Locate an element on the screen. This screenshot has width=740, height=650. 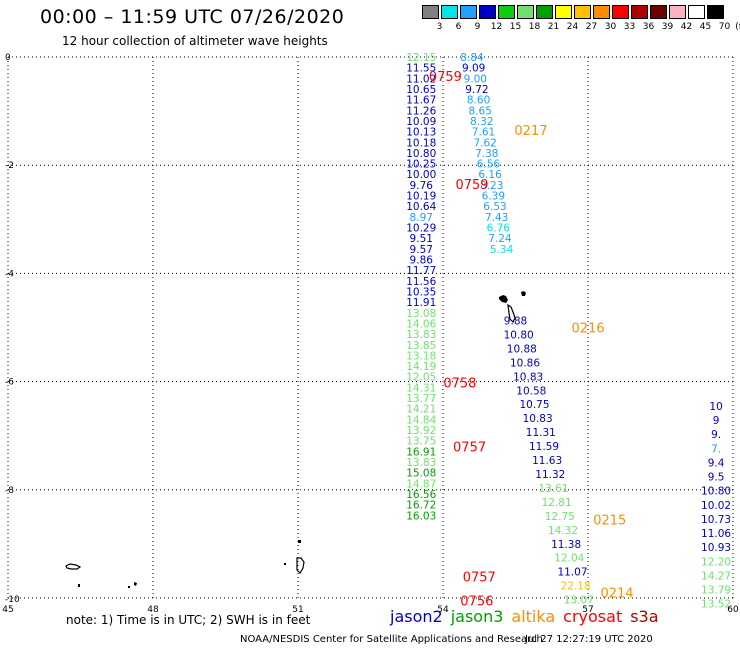
wave-height-value: 9.76 is located at coordinates (422, 186).